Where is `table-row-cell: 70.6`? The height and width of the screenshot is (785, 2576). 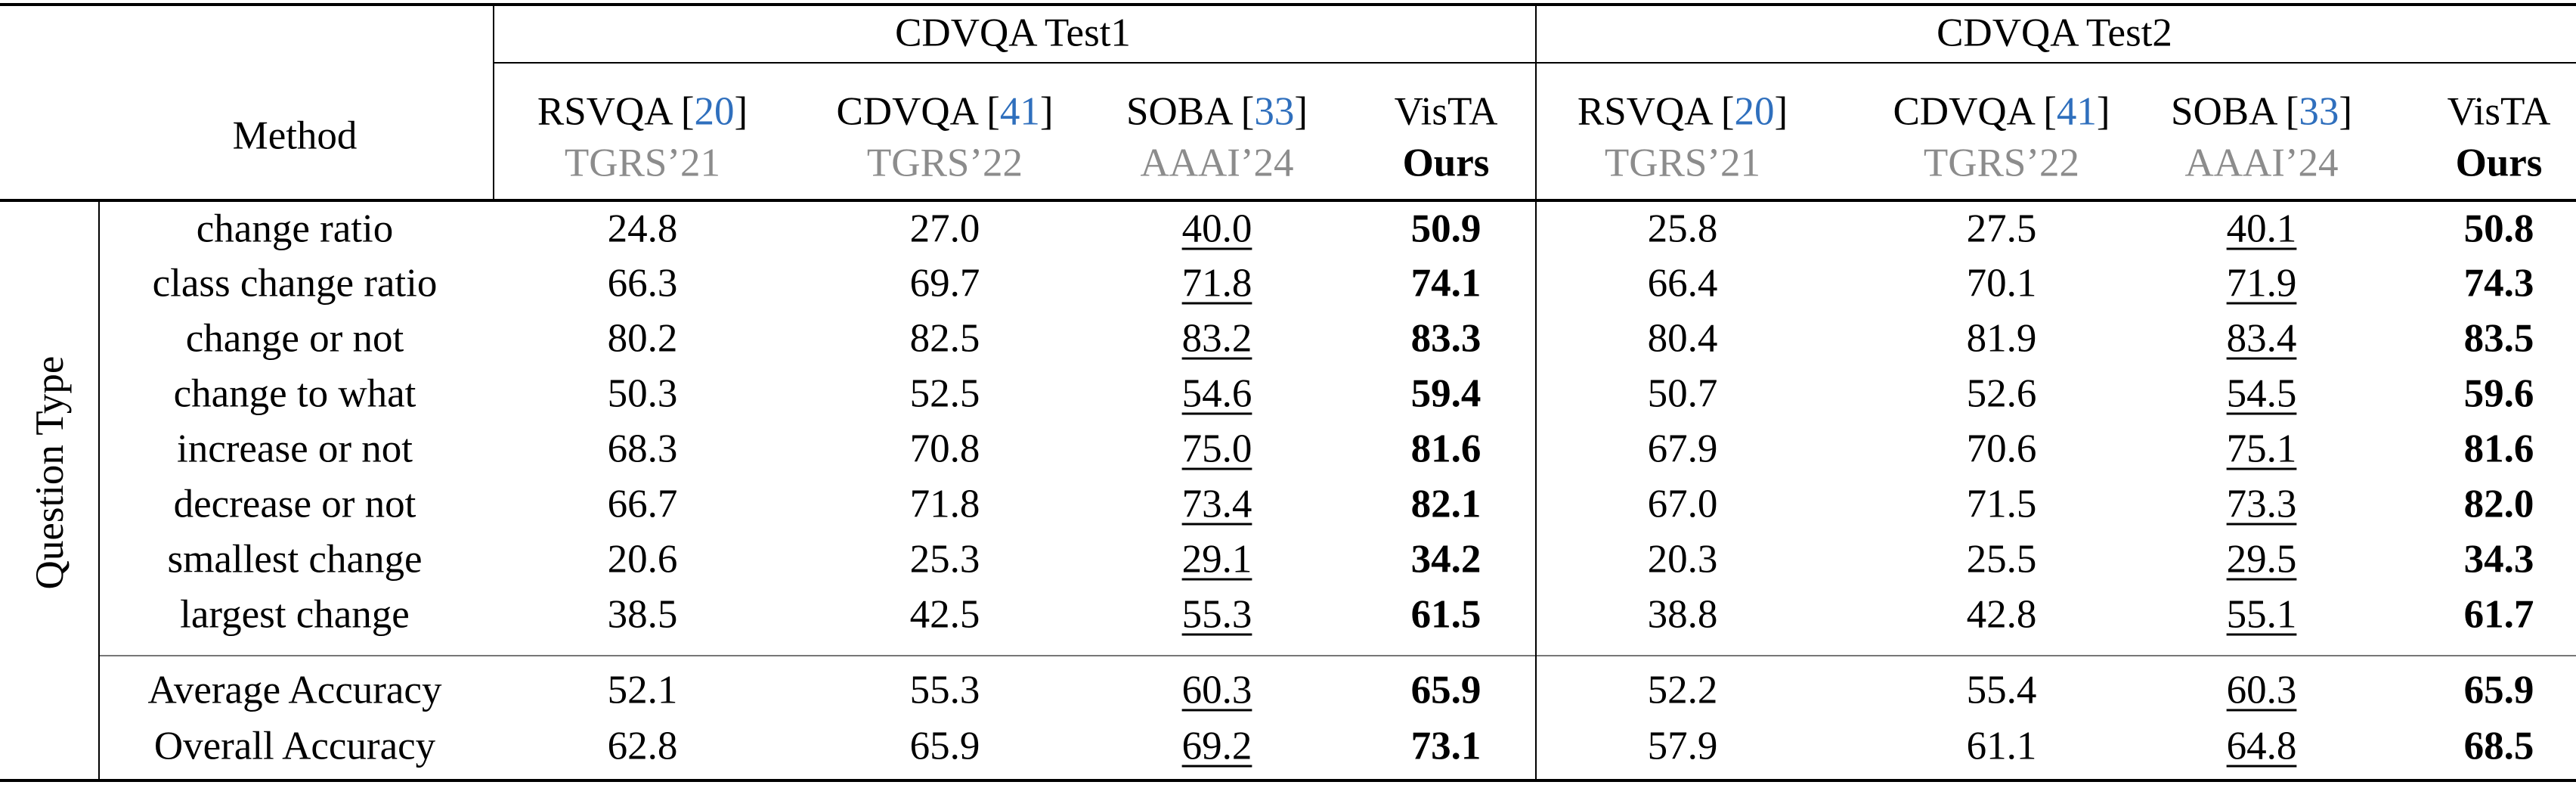
table-row-cell: 70.6 is located at coordinates (2001, 449).